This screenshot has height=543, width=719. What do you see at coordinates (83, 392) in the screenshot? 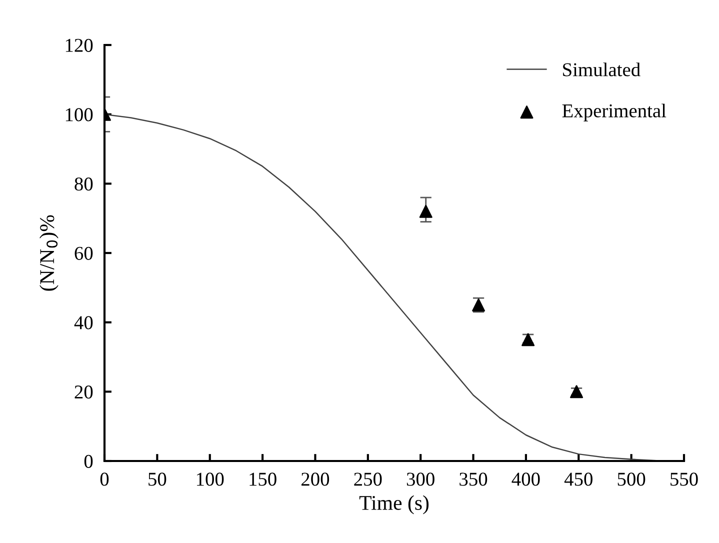
I see `y-tick-label: 20` at bounding box center [83, 392].